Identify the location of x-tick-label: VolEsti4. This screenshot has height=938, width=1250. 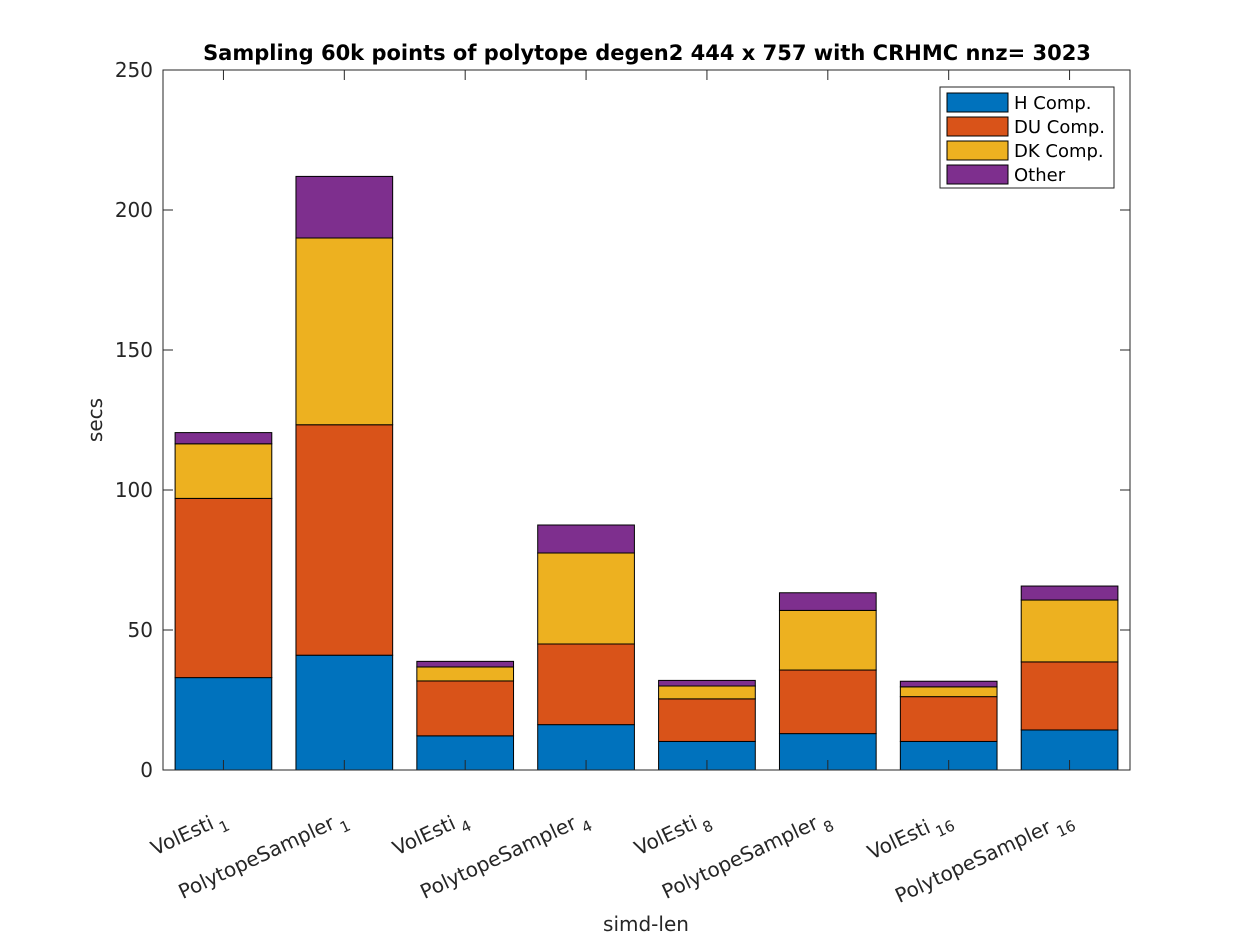
(432, 836).